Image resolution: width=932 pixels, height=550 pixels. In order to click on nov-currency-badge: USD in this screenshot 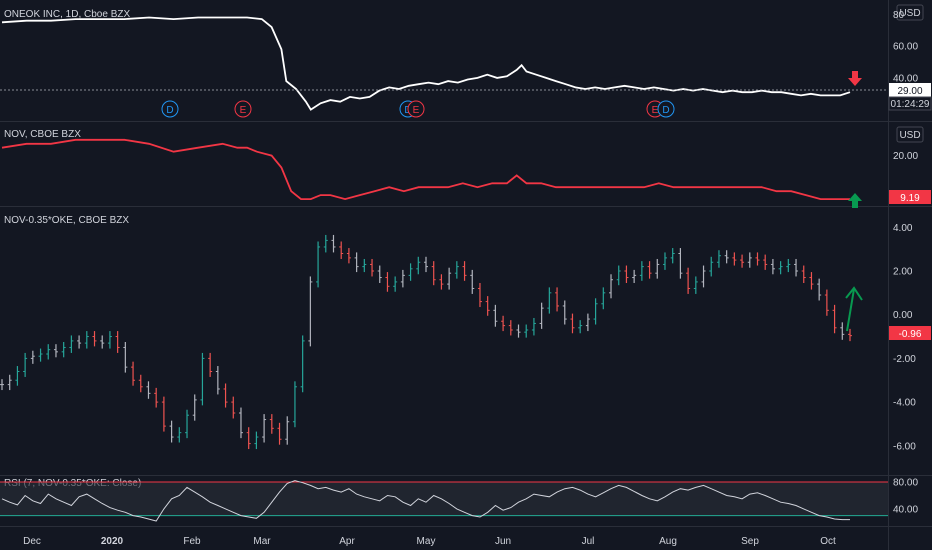, I will do `click(910, 134)`.